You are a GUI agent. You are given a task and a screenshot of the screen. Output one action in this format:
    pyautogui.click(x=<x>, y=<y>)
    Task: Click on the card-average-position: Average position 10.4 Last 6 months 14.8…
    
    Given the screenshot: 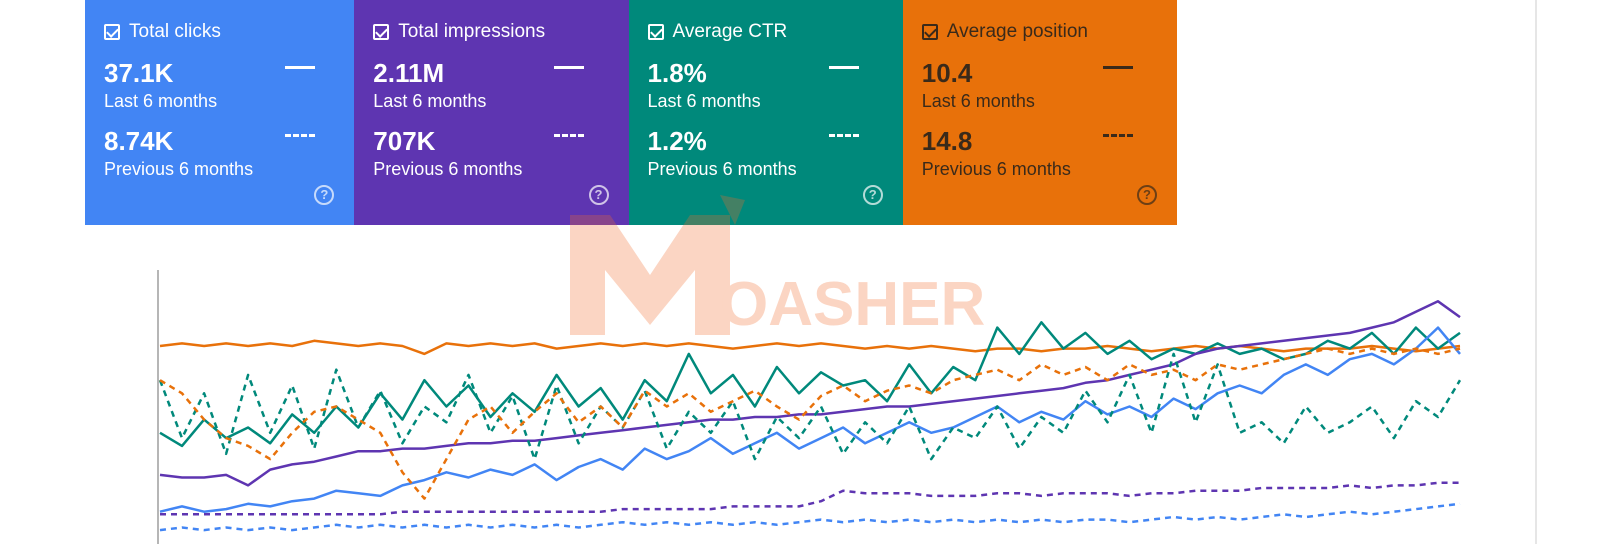 What is the action you would take?
    pyautogui.click(x=1039, y=112)
    